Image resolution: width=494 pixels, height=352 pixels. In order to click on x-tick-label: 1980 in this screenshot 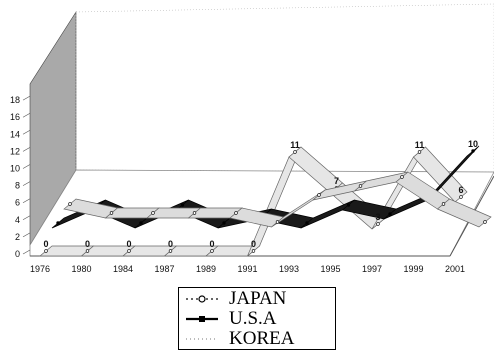, I will do `click(81, 269)`.